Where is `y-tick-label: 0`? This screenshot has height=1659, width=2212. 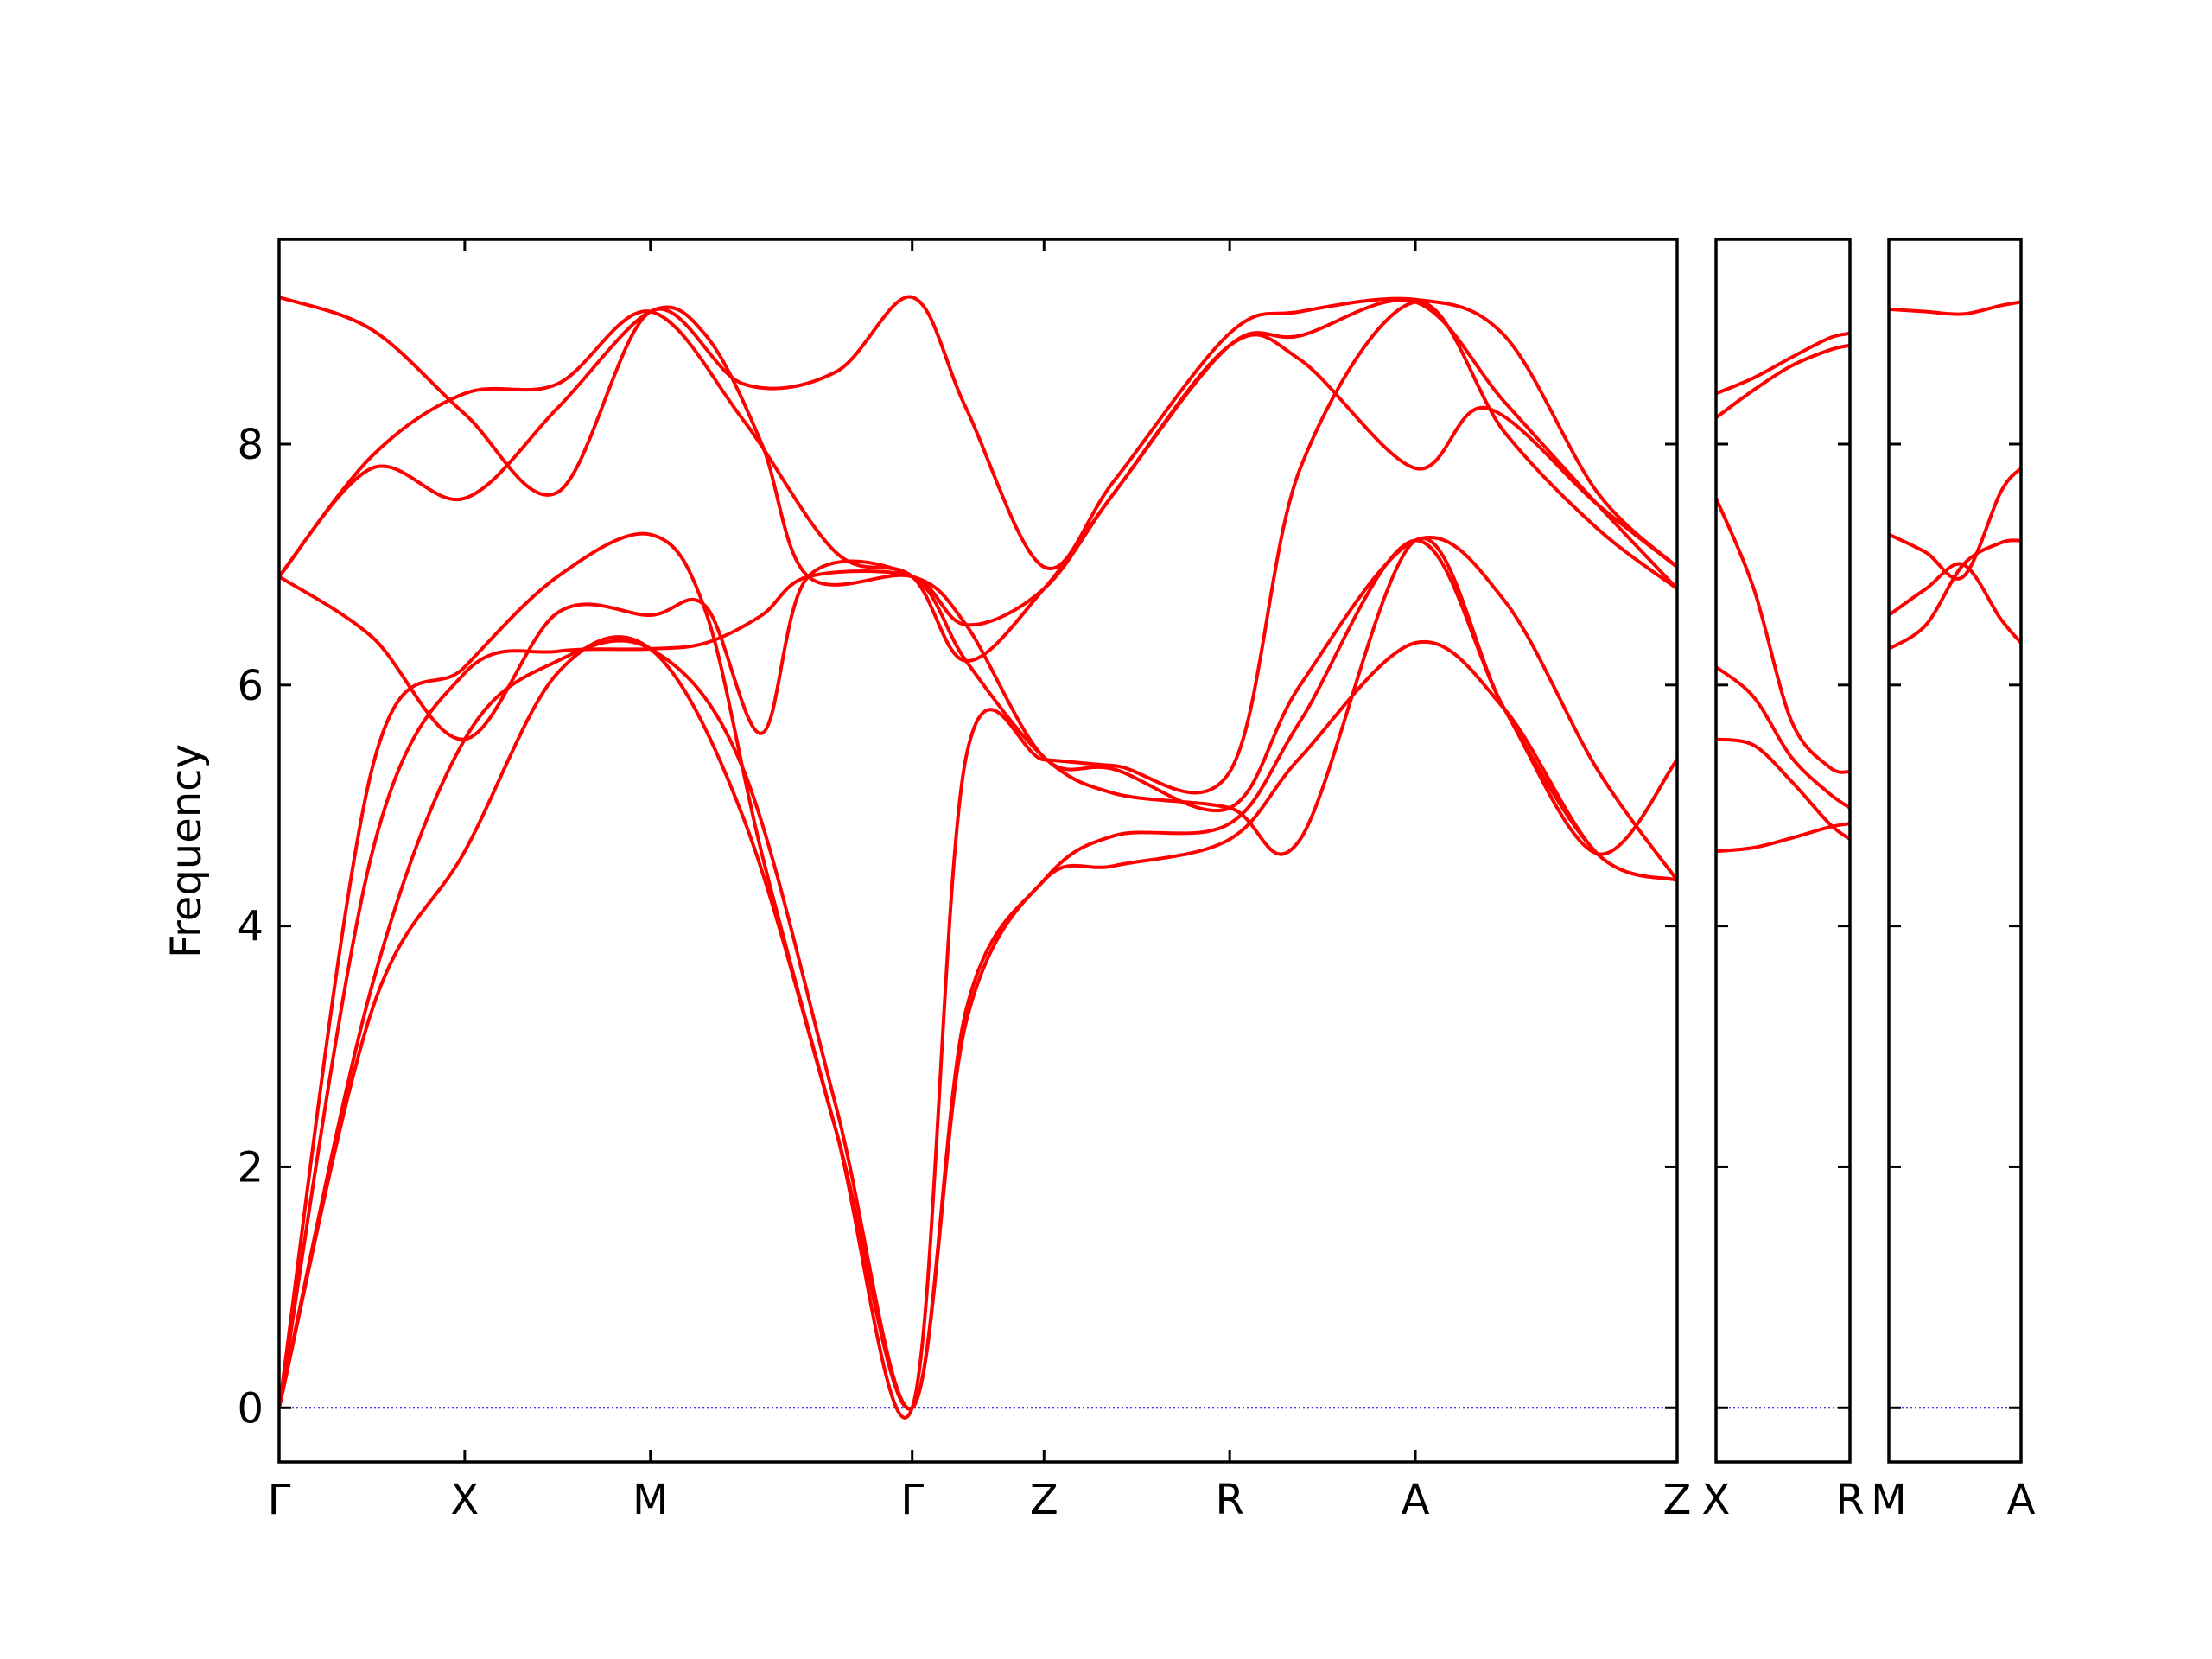
y-tick-label: 0 is located at coordinates (250, 1408).